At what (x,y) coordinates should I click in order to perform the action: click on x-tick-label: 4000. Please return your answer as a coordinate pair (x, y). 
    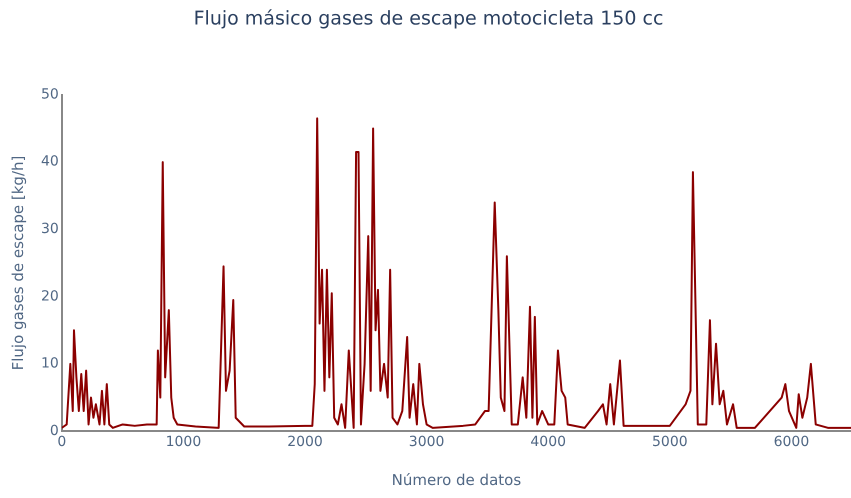
    Looking at the image, I should click on (548, 442).